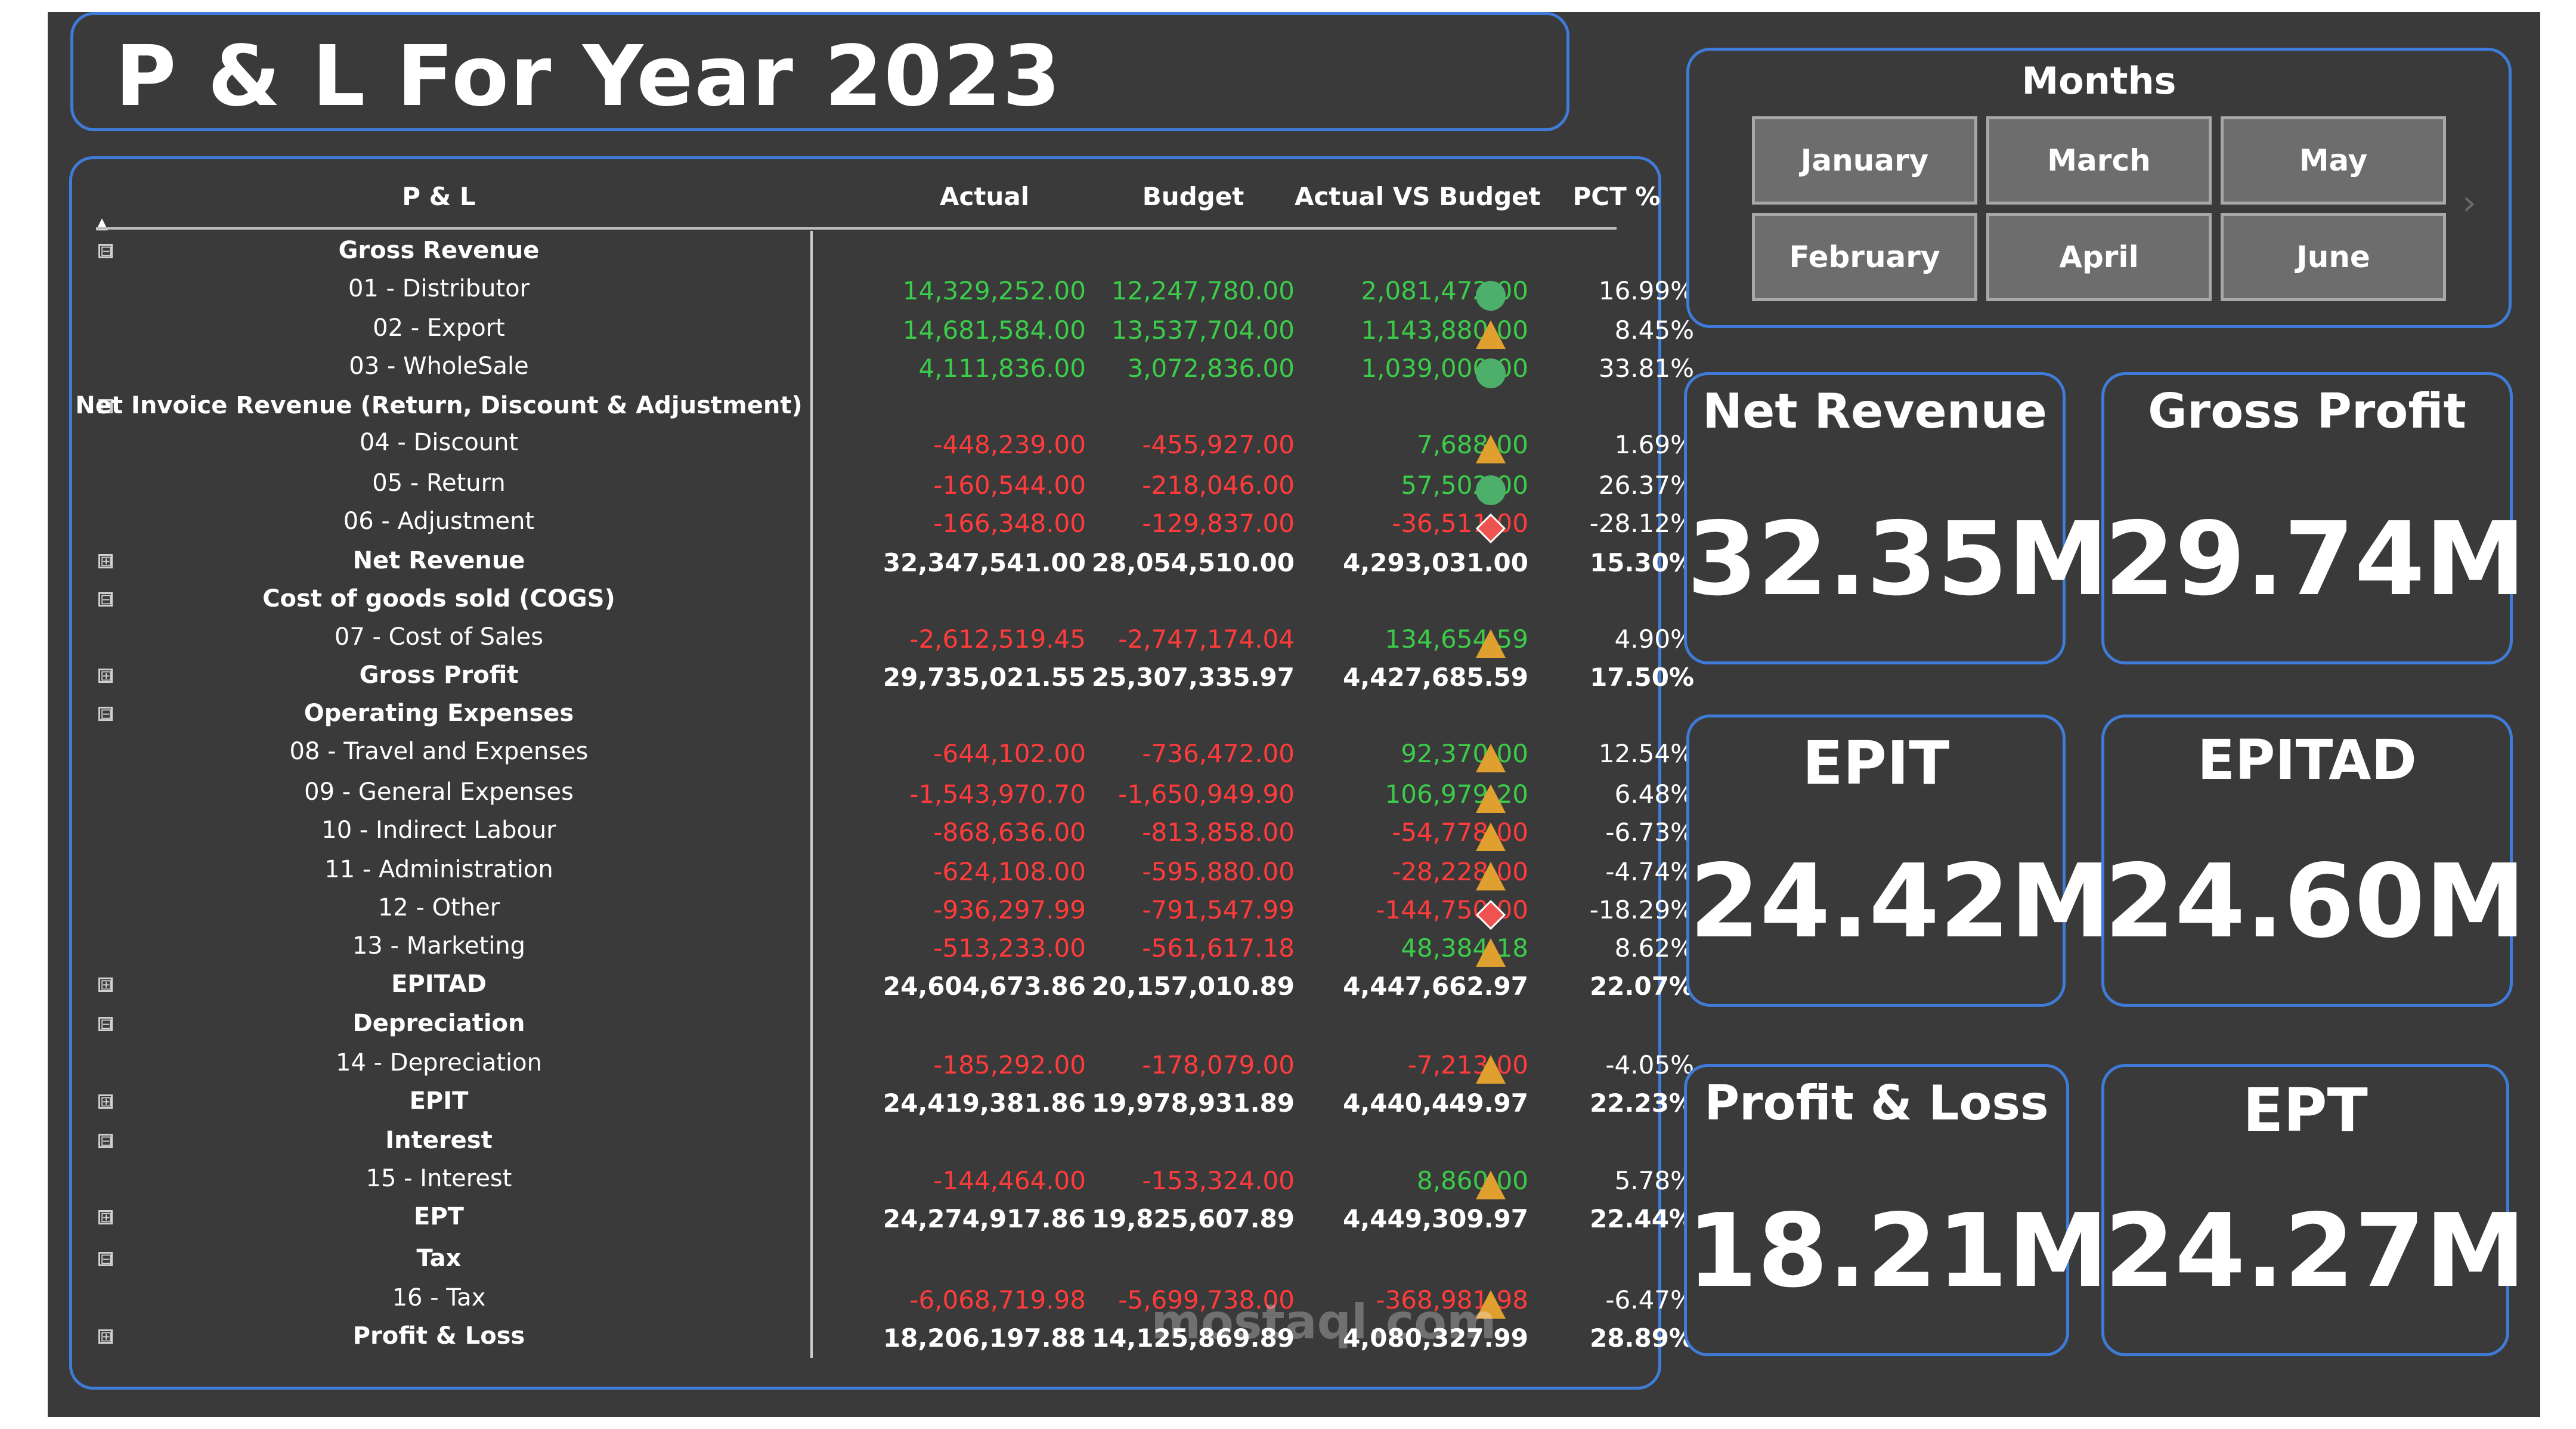 This screenshot has width=2576, height=1429. I want to click on kpi-title: Gross Profit, so click(2307, 411).